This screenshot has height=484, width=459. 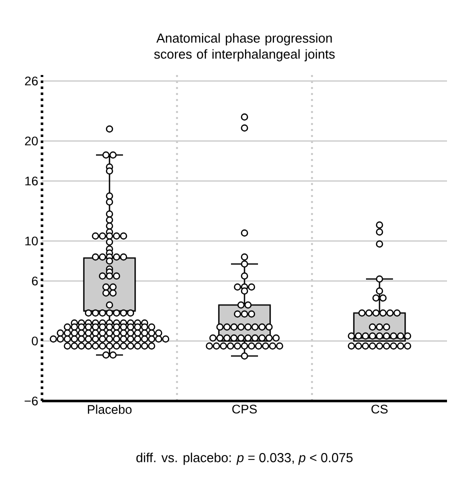 What do you see at coordinates (31, 141) in the screenshot?
I see `y-tick-label: 20` at bounding box center [31, 141].